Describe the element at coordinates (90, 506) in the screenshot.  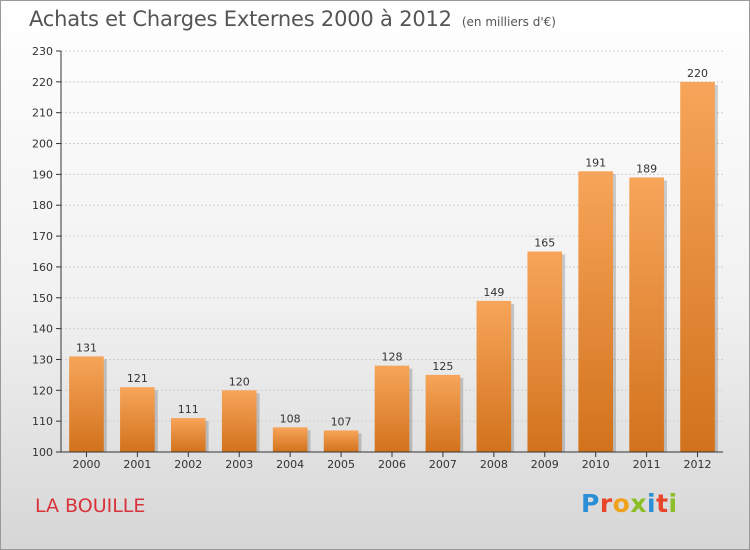
I see `place-name: LA BOUILLE` at that location.